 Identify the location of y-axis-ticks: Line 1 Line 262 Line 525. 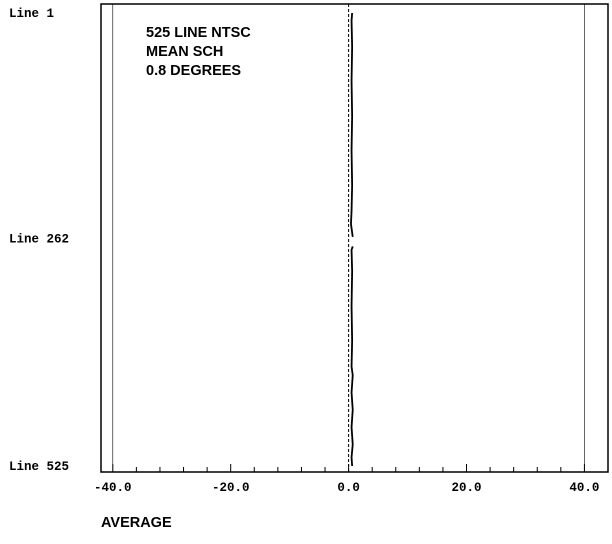
(39, 240).